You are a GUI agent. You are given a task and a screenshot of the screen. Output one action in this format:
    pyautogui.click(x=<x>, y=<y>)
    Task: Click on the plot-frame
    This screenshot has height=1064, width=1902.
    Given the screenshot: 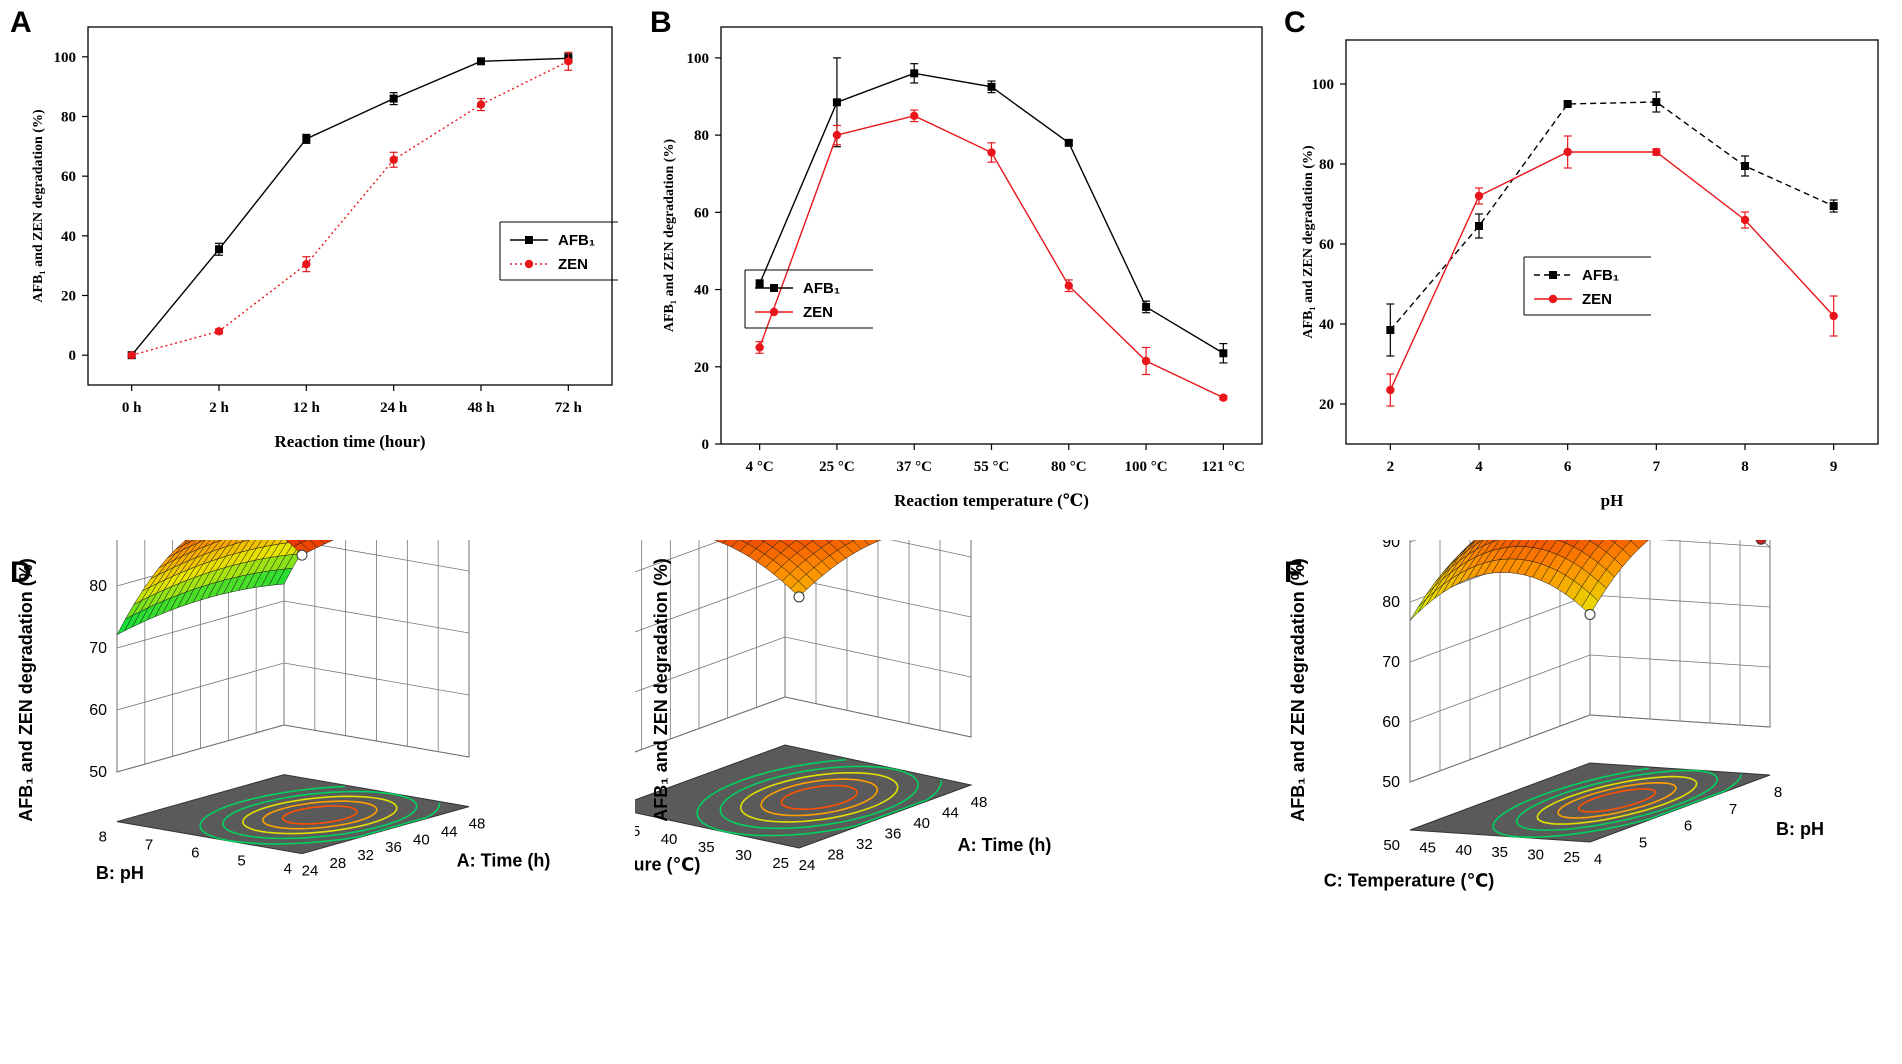 What is the action you would take?
    pyautogui.click(x=1612, y=242)
    